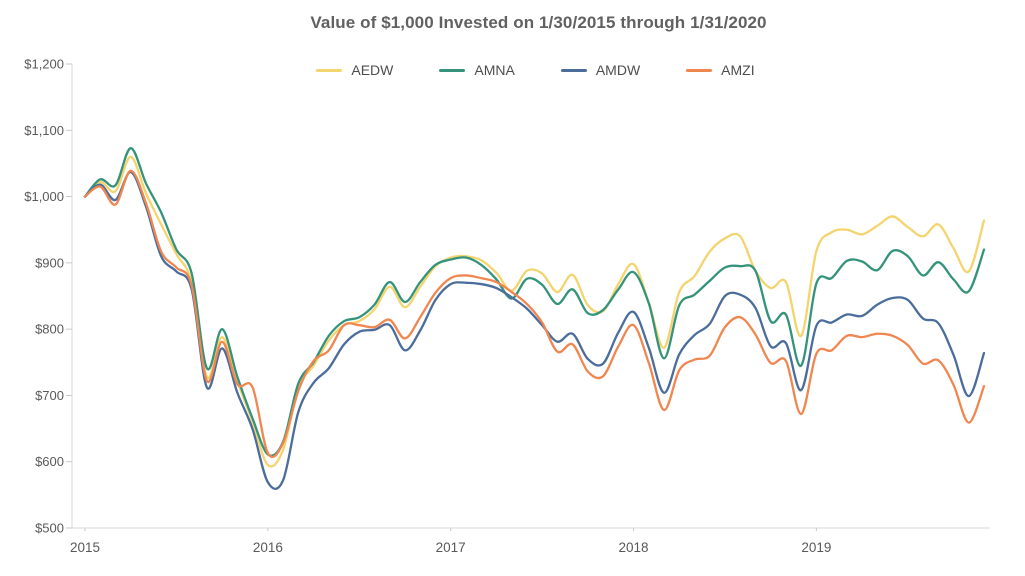 The image size is (1025, 576). I want to click on x-tick-label: 2017, so click(451, 547).